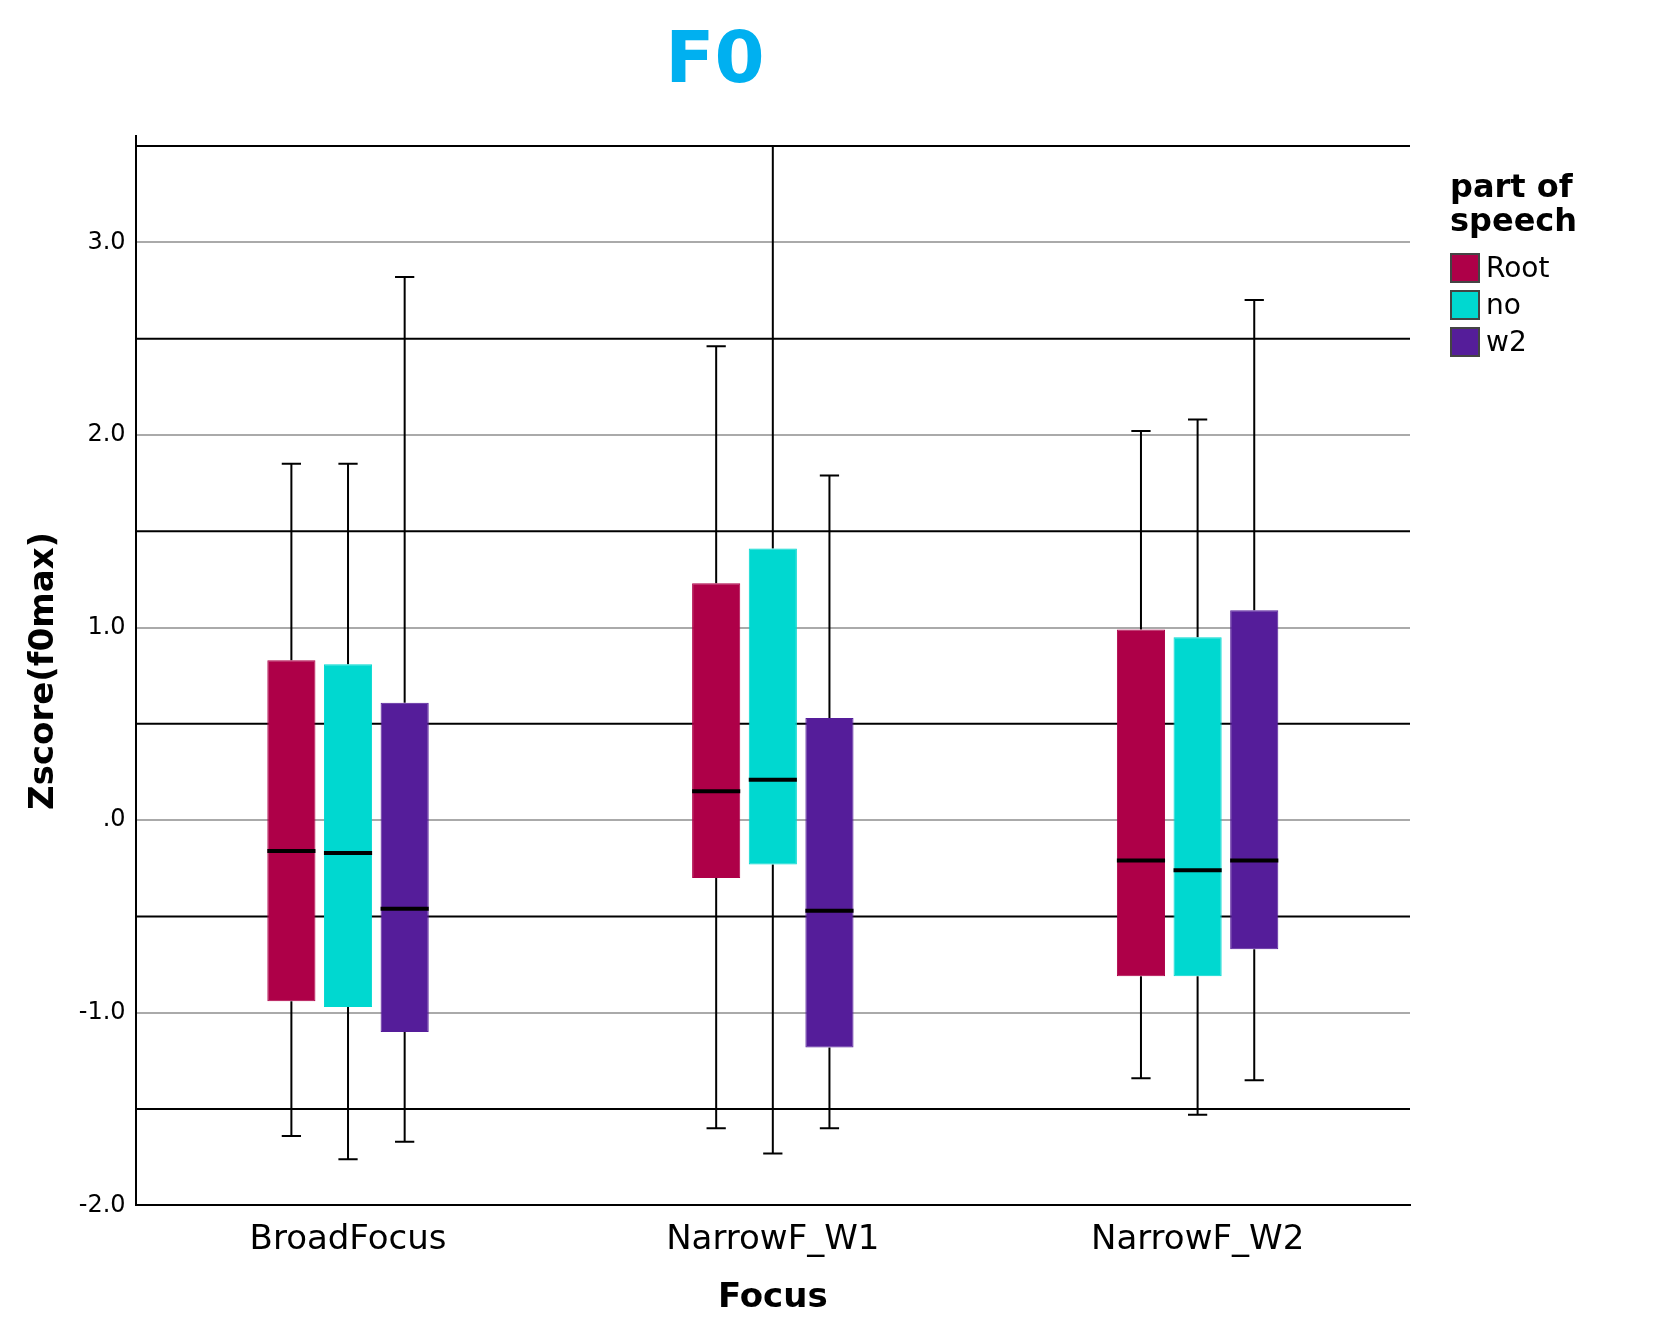  I want to click on y-axis-title: Zscore(f0max), so click(41, 670).